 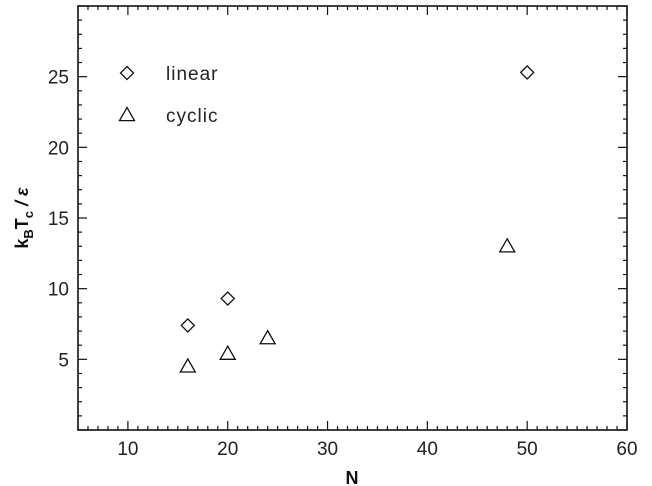 I want to click on y-axis-title: kBTc / ε, so click(x=24, y=218).